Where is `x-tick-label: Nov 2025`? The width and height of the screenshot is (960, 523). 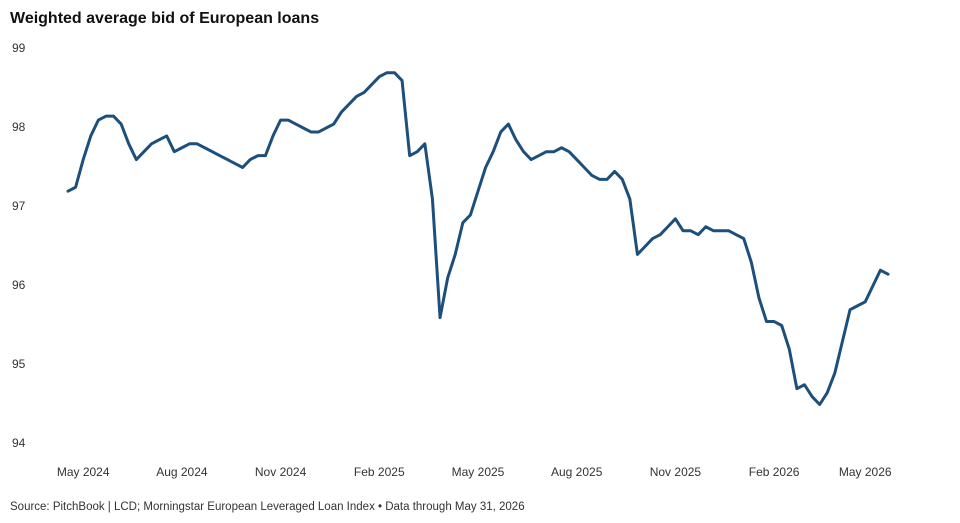
x-tick-label: Nov 2025 is located at coordinates (676, 472).